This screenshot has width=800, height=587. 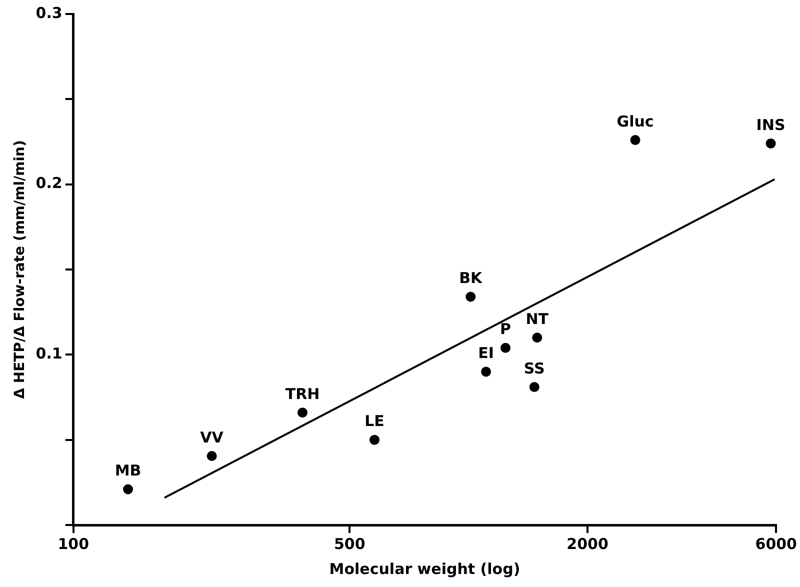 What do you see at coordinates (20, 269) in the screenshot?
I see `y-axis-title: Δ HETP/Δ Flow-rate (mm/ml/min)` at bounding box center [20, 269].